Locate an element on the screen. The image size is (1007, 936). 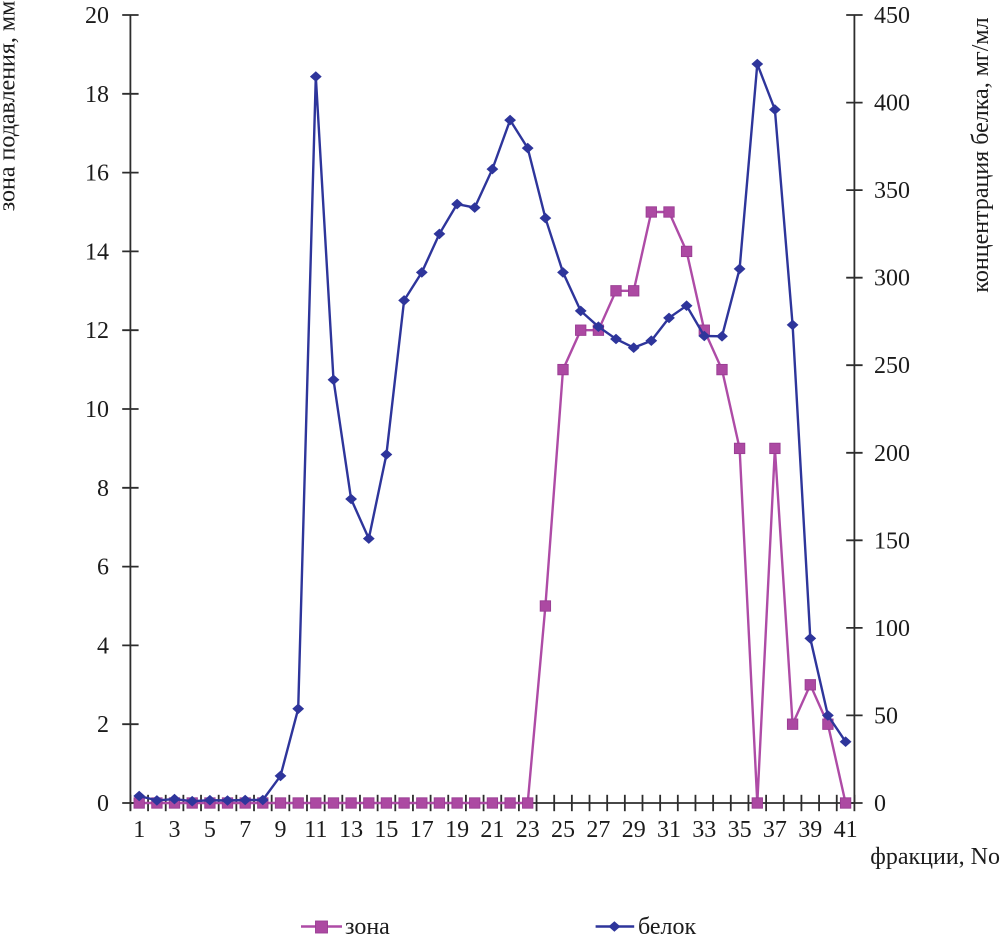
svg-text: 35 is located at coordinates (740, 830).